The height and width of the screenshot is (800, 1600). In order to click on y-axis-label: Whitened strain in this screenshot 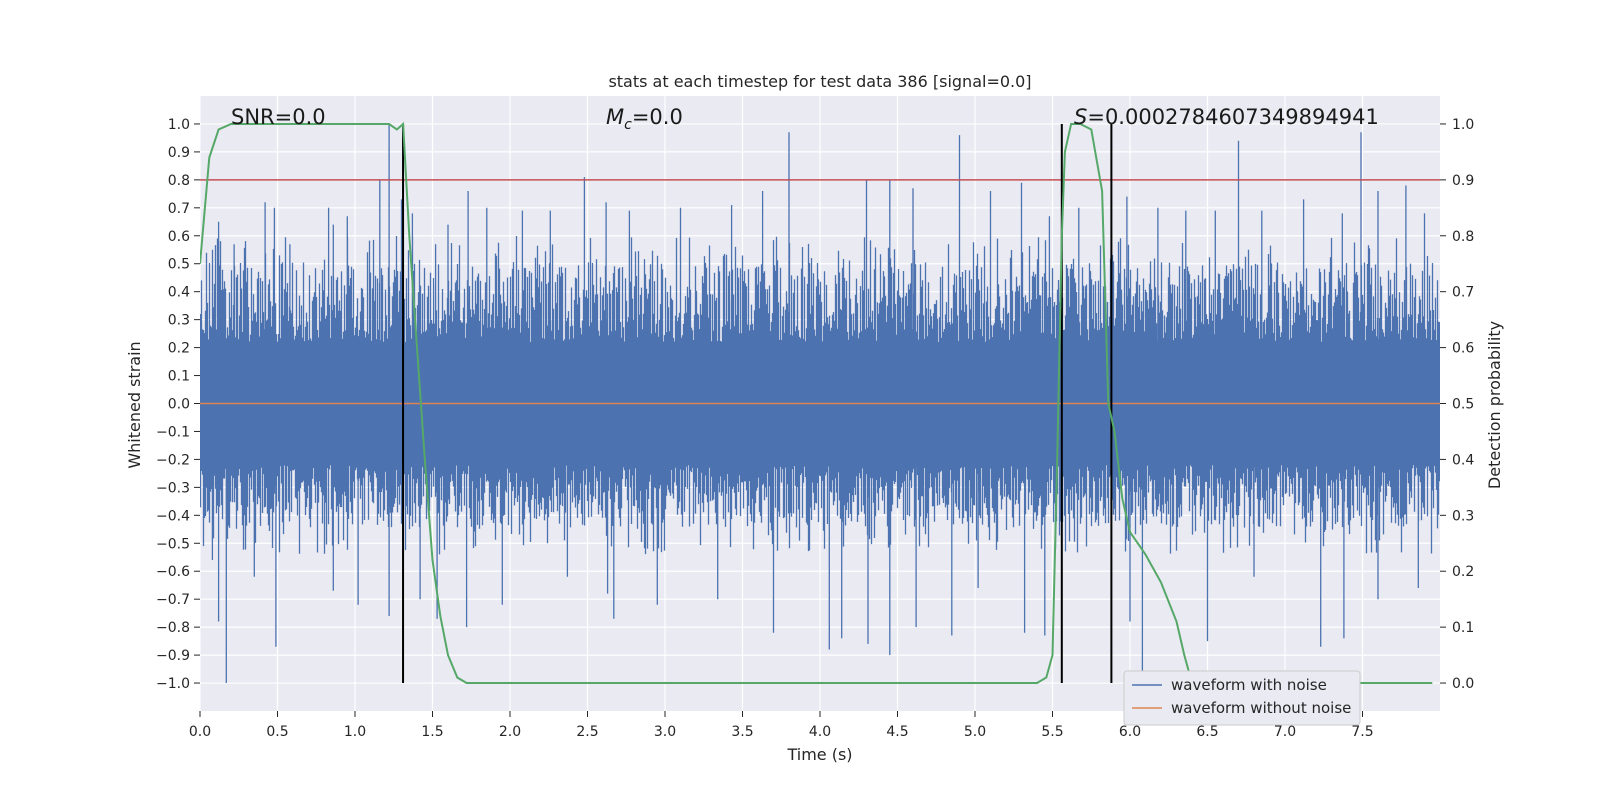, I will do `click(134, 404)`.